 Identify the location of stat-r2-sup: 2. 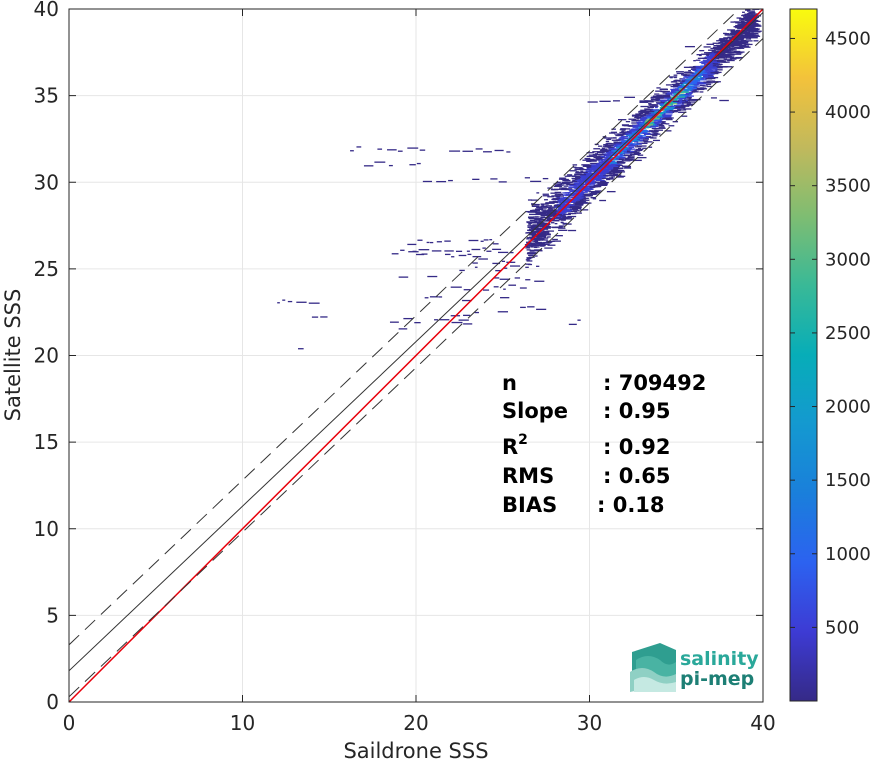
(523, 440).